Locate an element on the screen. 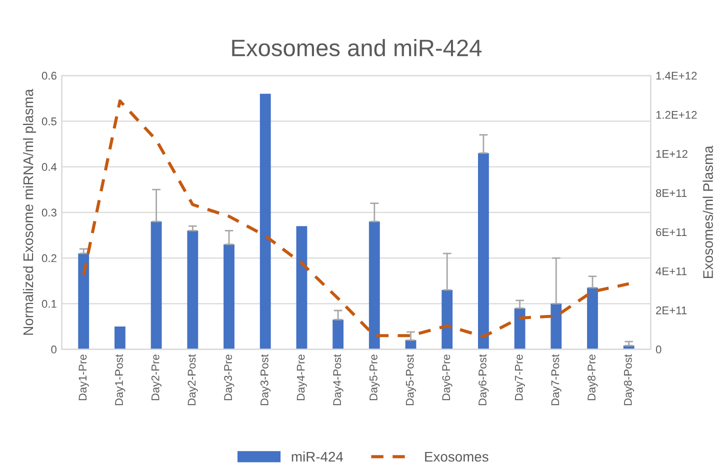  y-tick-label: 0 is located at coordinates (53, 350).